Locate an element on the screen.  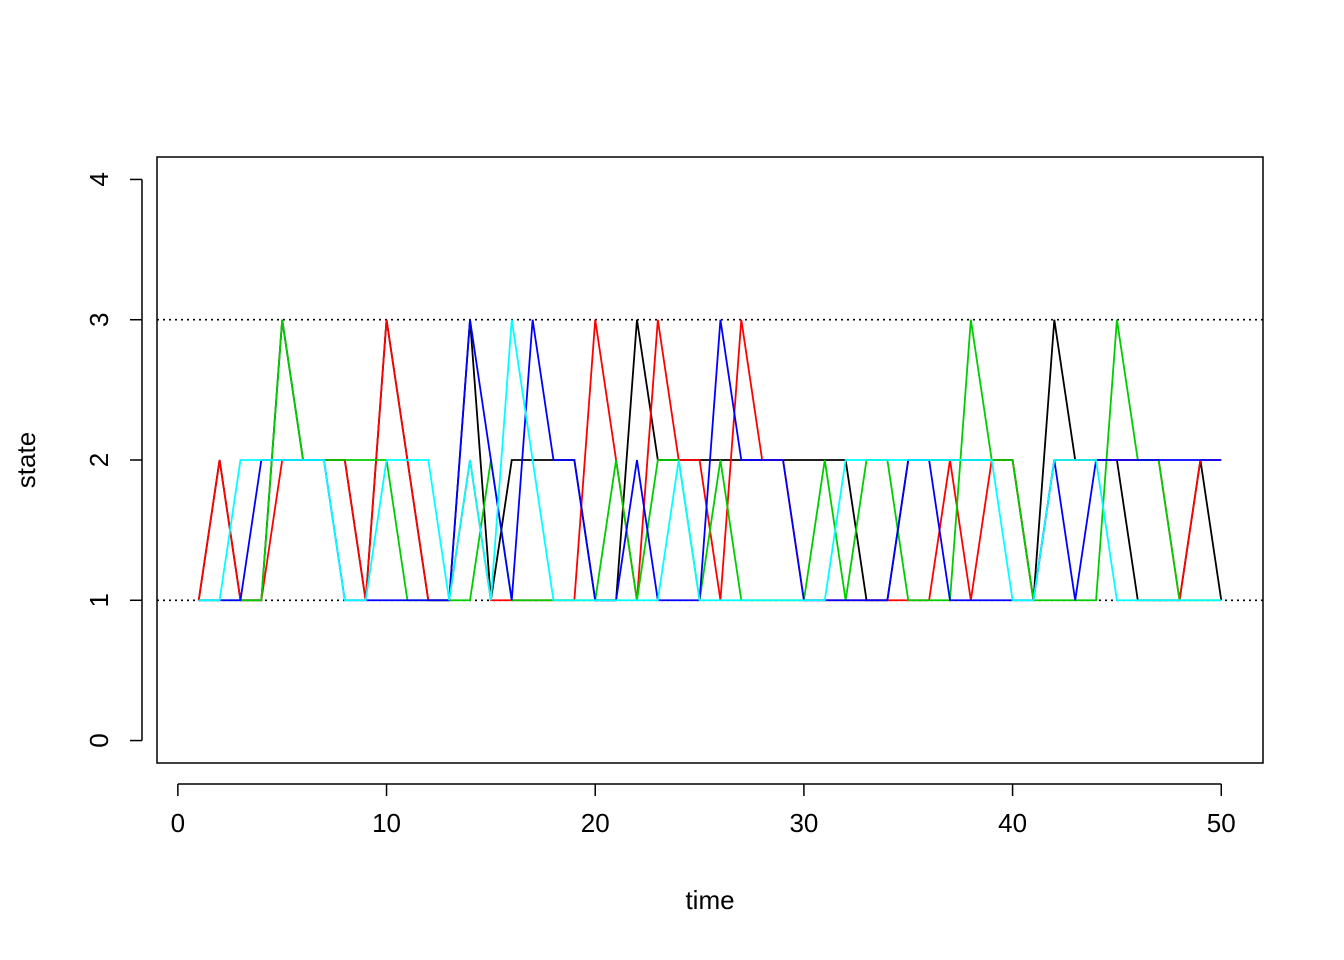
x-tick-label-20: 20 is located at coordinates (595, 823).